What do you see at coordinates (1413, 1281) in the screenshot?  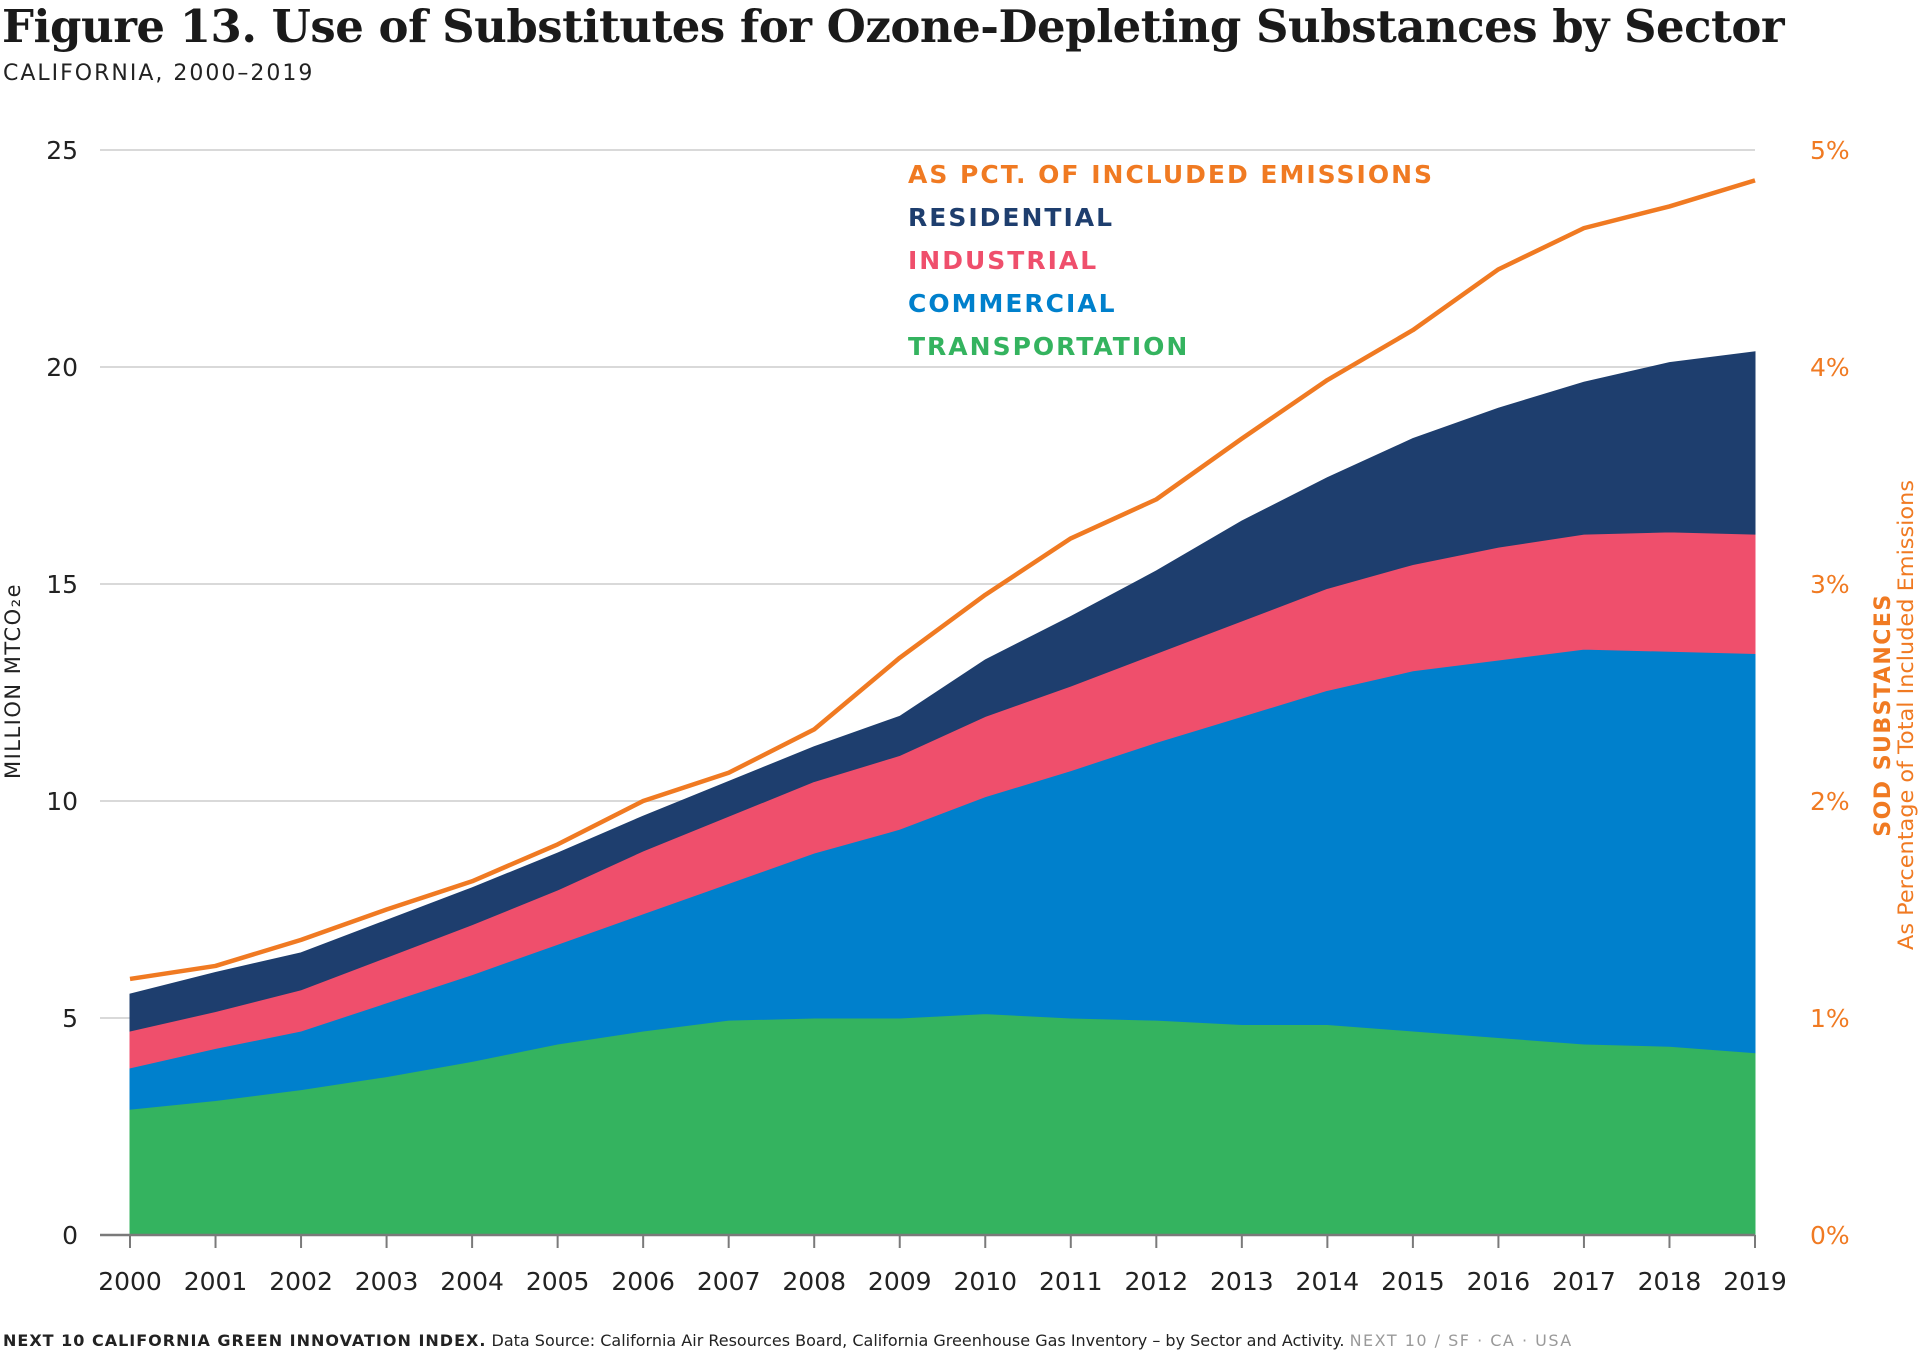 I see `x-tick-label: 2015` at bounding box center [1413, 1281].